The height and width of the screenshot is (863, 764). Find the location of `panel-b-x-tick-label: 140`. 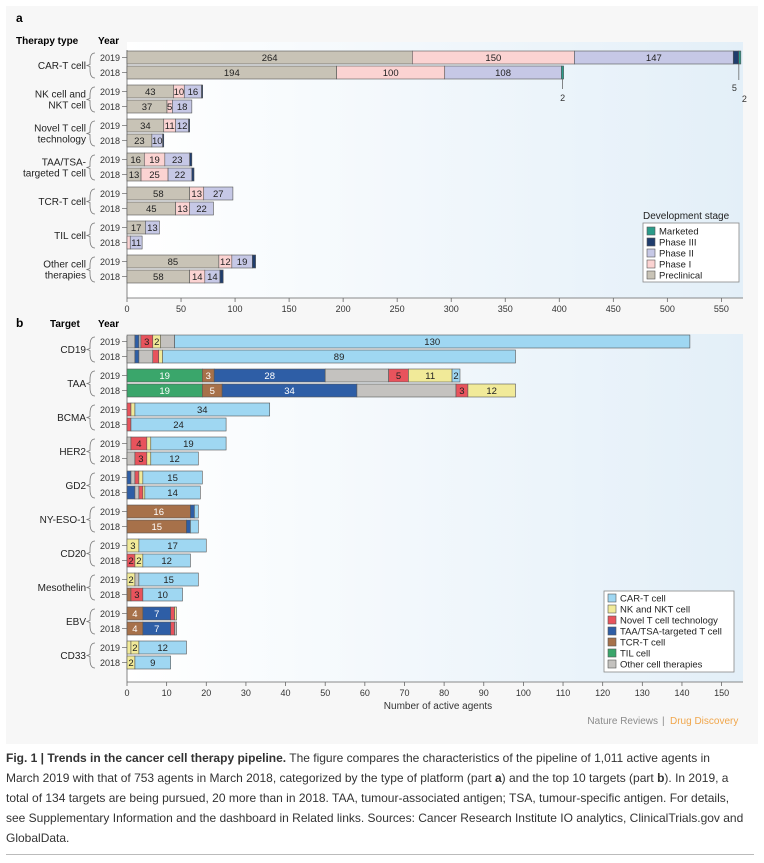

panel-b-x-tick-label: 140 is located at coordinates (681, 693).